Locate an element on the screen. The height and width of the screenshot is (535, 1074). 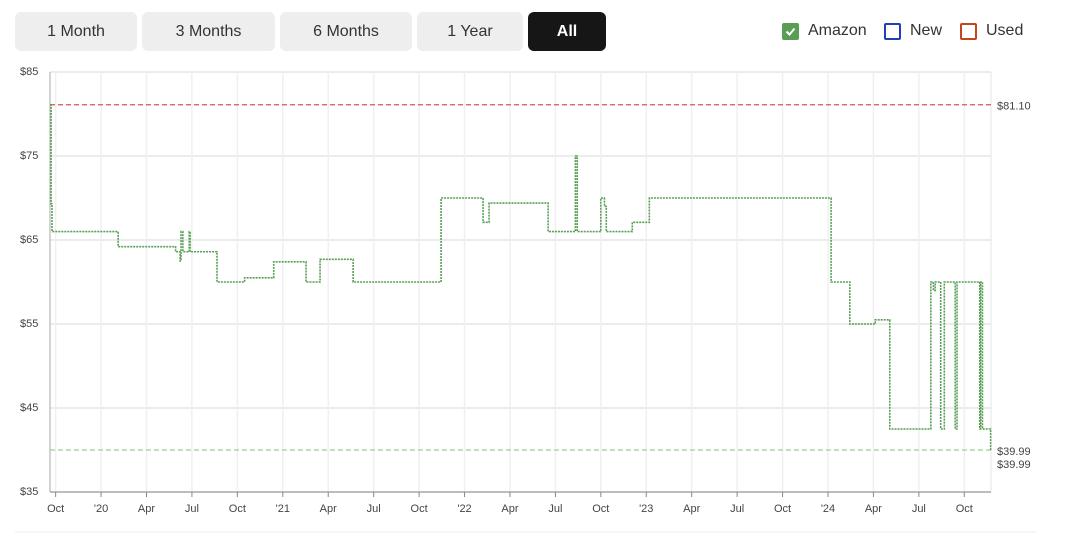
legend-label: New is located at coordinates (926, 30).